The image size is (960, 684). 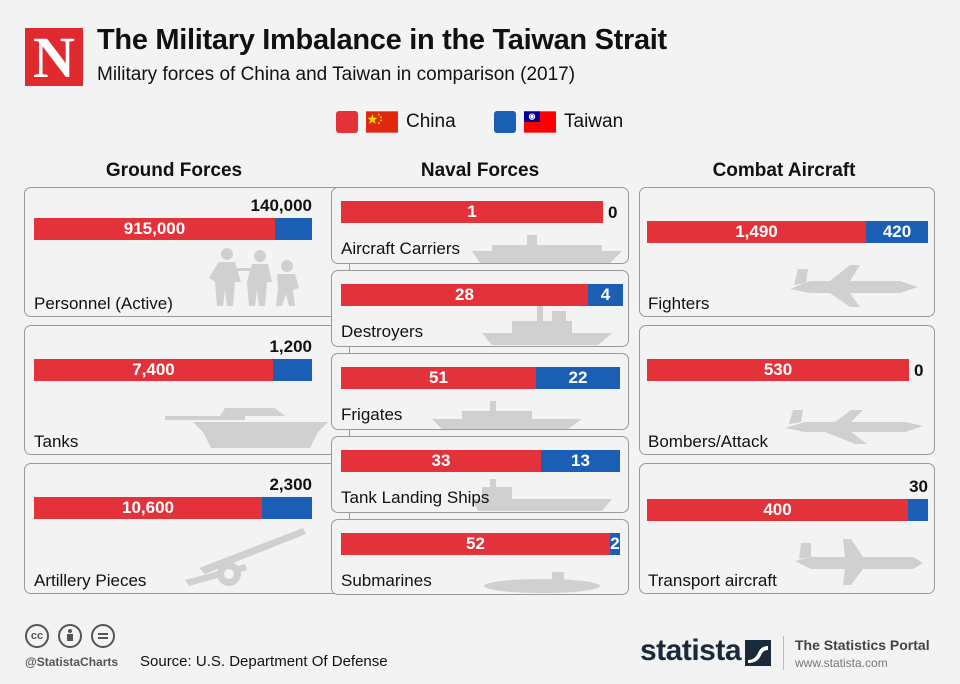 I want to click on bomber-icon, so click(x=855, y=428).